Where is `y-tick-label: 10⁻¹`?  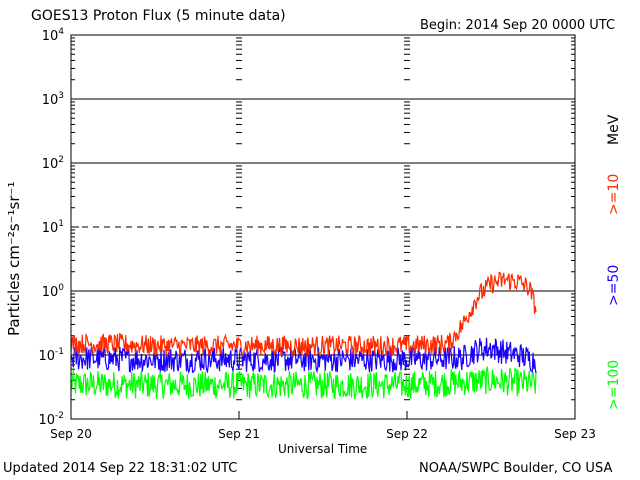 y-tick-label: 10⁻¹ is located at coordinates (51, 355).